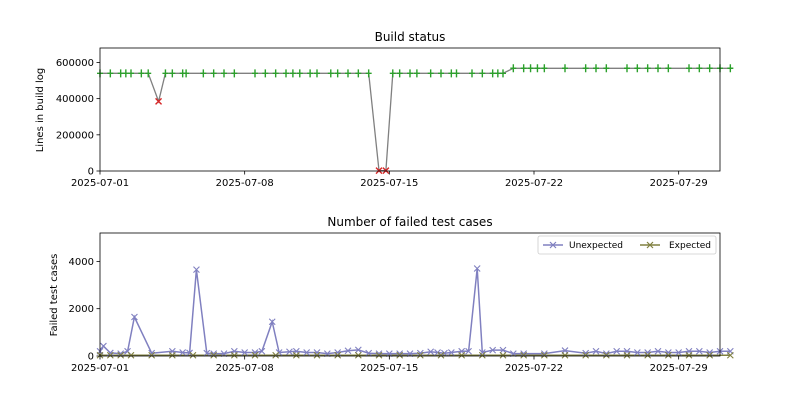  I want to click on y-tick-label: 2000, so click(81, 309).